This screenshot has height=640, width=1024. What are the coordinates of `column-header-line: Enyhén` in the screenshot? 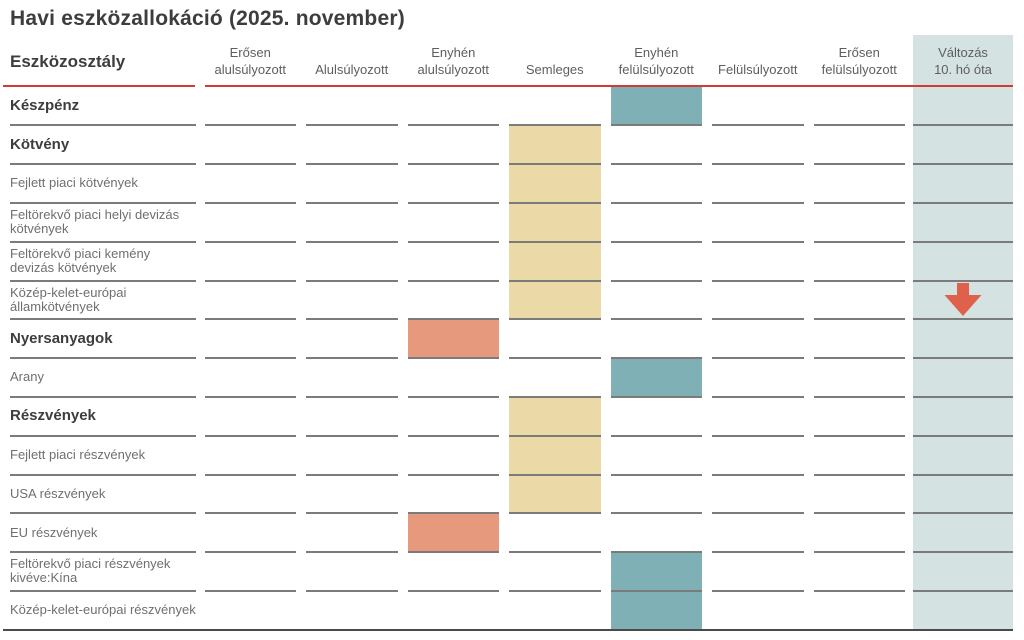 It's located at (656, 52).